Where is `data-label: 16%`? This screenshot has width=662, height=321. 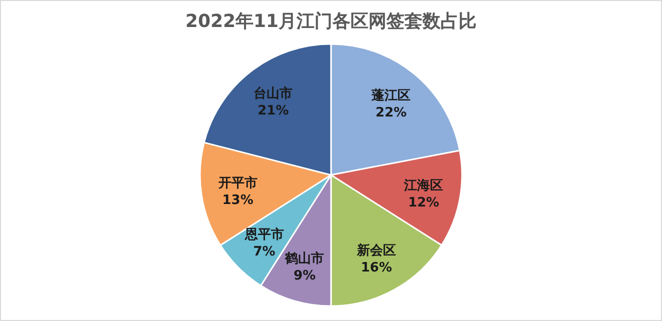 data-label: 16% is located at coordinates (376, 268).